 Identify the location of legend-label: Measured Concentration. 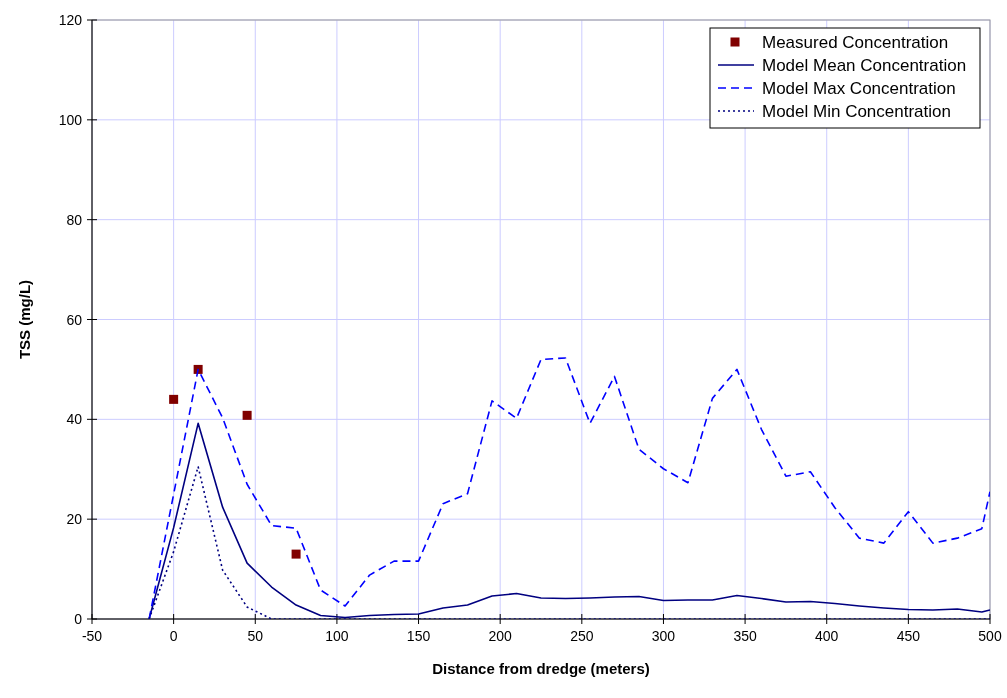
(855, 42).